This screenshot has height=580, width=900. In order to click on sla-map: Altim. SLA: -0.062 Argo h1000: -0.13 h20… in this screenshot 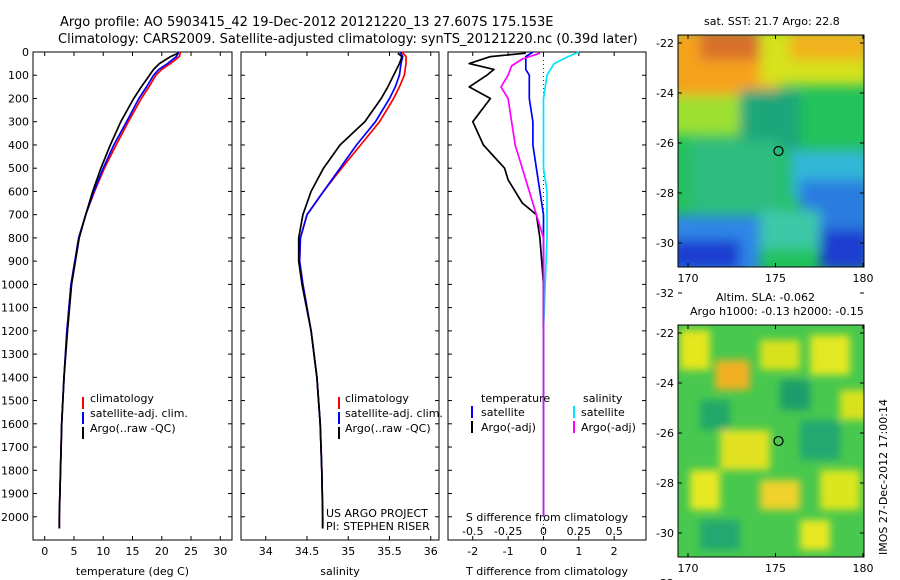, I will do `click(764, 435)`.